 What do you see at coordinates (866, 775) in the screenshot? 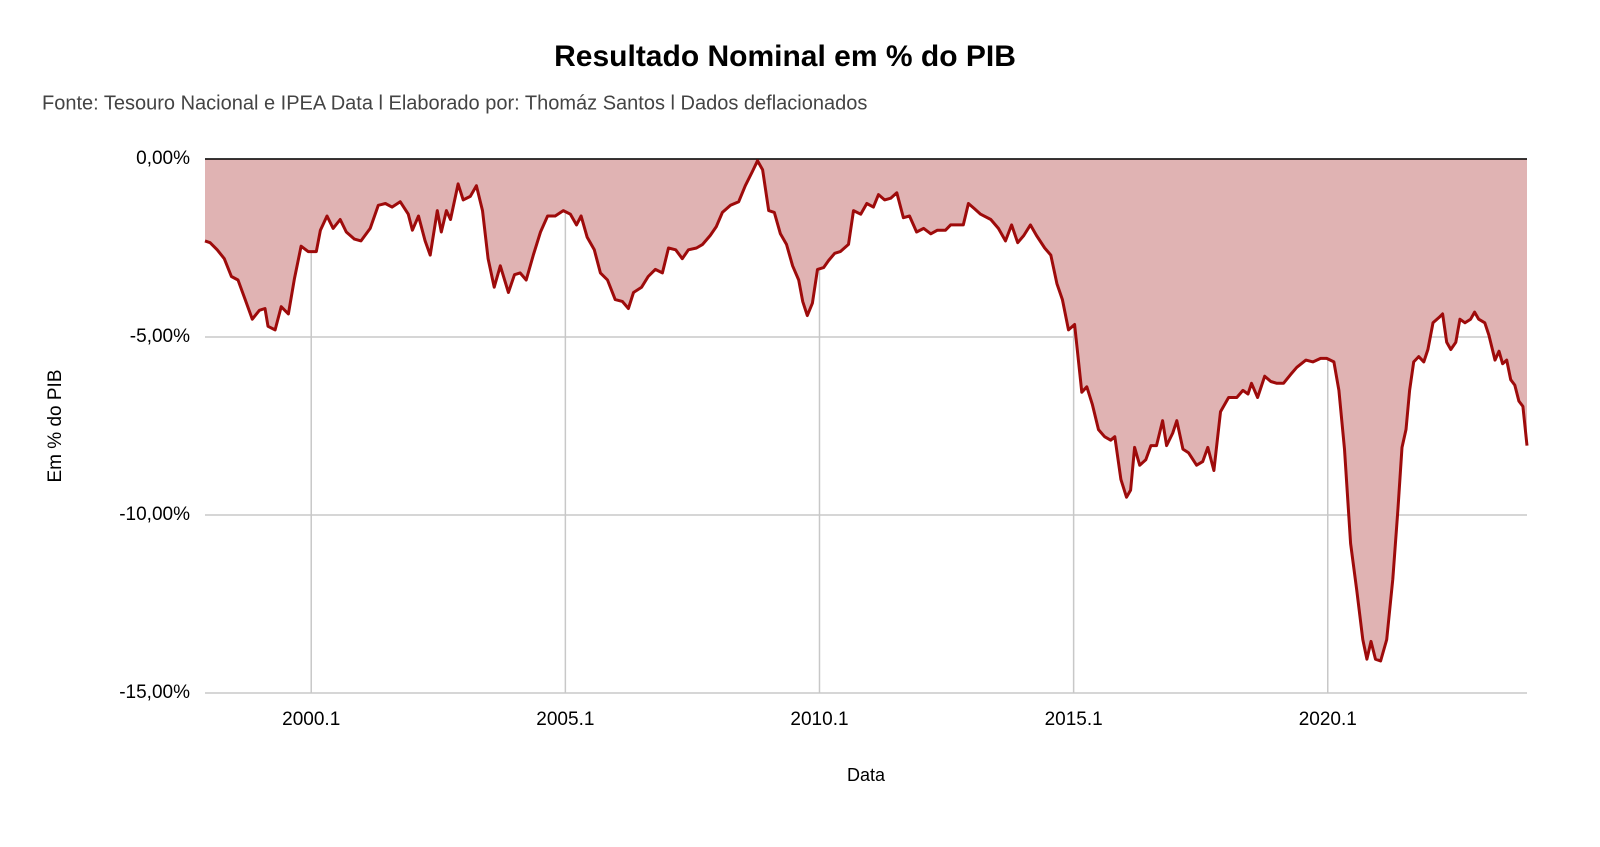
I see `x-axis-label: Data` at bounding box center [866, 775].